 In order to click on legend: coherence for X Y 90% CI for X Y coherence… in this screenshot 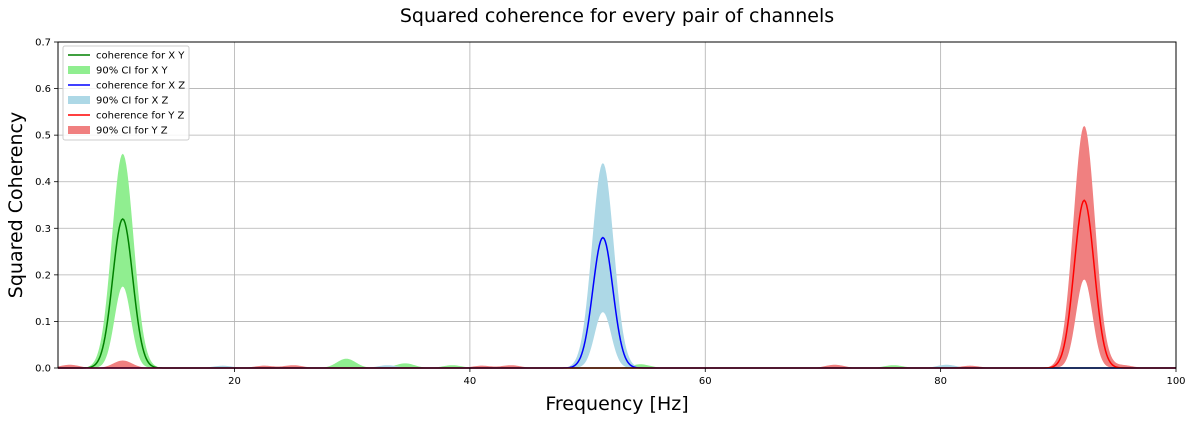, I will do `click(126, 93)`.